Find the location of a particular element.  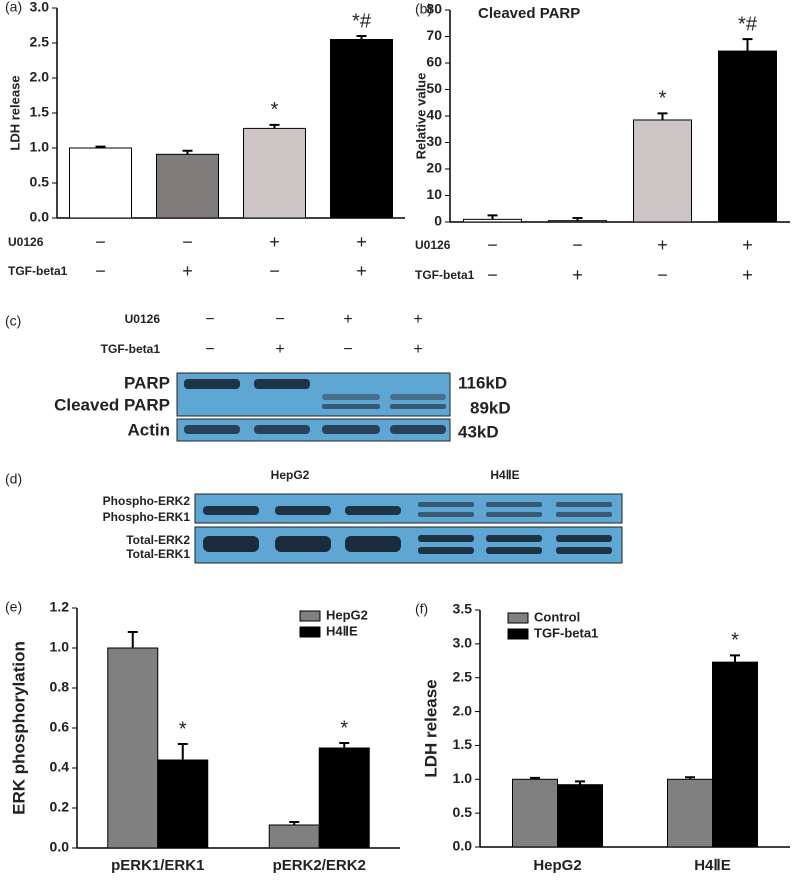

panel-label: (c) is located at coordinates (13, 321).